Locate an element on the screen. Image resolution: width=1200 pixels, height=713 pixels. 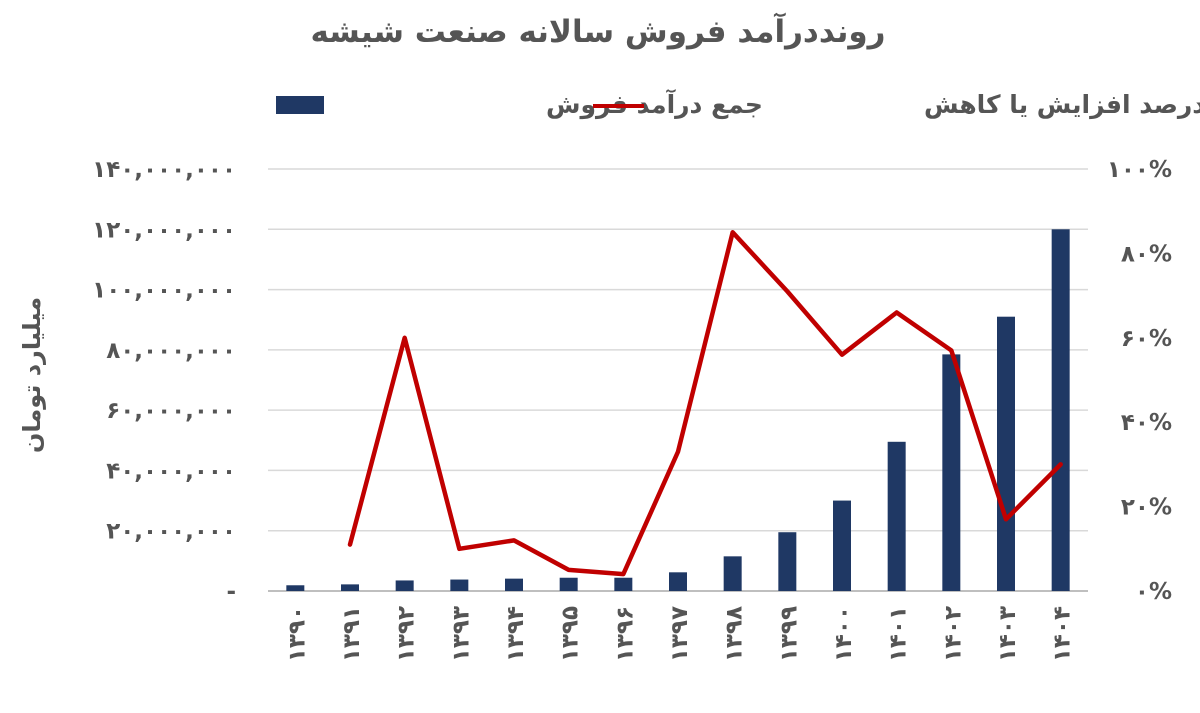
x-tick-label: ۱۳۹۴ is located at coordinates (516, 634).